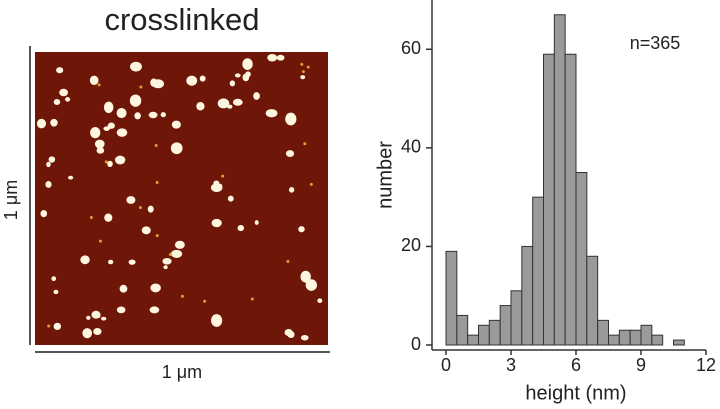 This screenshot has height=409, width=720. What do you see at coordinates (416, 344) in the screenshot?
I see `y-tick-label: 0` at bounding box center [416, 344].